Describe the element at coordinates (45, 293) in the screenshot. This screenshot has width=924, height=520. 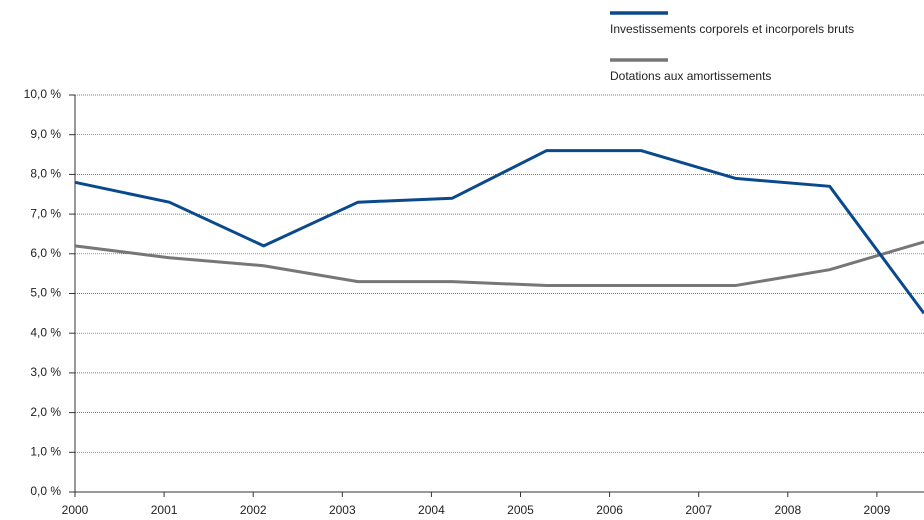
I see `y-tick-label: 5,0 %` at that location.